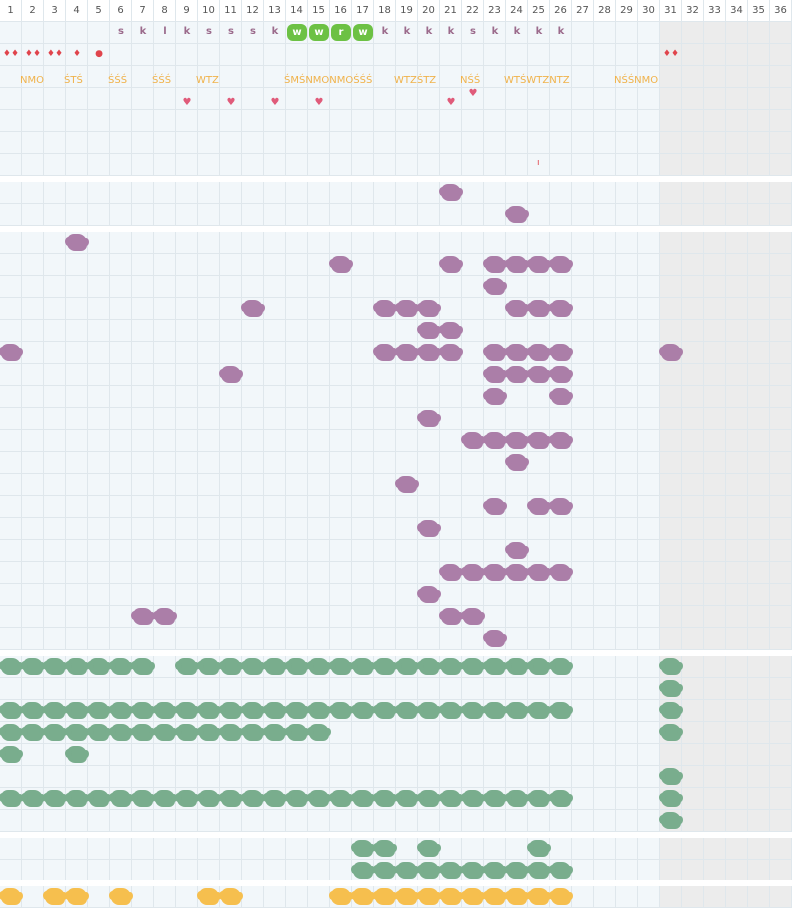 The image size is (792, 911). I want to click on day-header: 3, so click(55, 11).